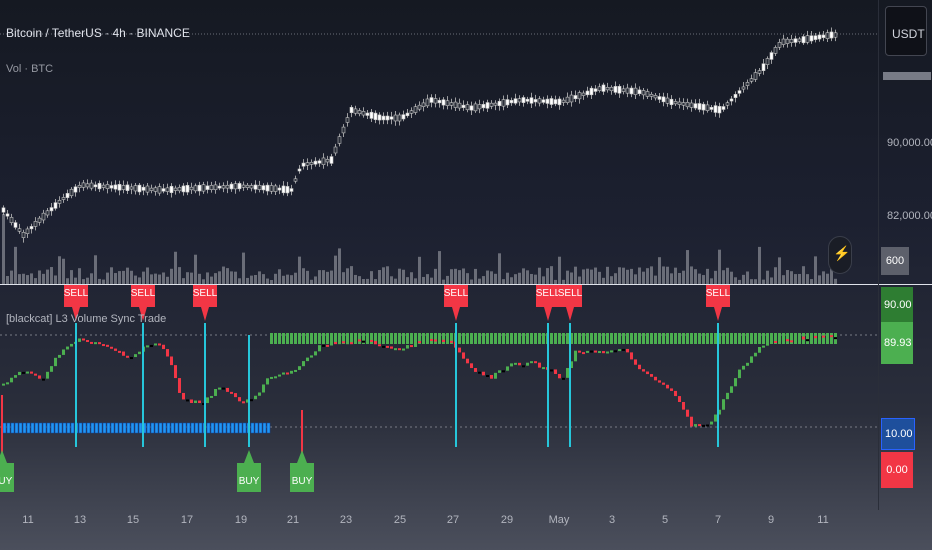 The height and width of the screenshot is (550, 932). I want to click on time-tick: 5, so click(665, 520).